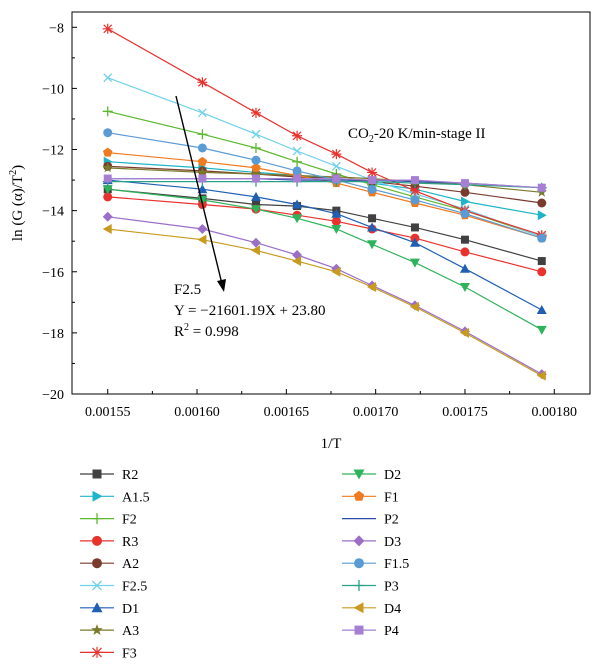 The height and width of the screenshot is (671, 600). Describe the element at coordinates (53, 395) in the screenshot. I see `y-tick-label: −20` at that location.